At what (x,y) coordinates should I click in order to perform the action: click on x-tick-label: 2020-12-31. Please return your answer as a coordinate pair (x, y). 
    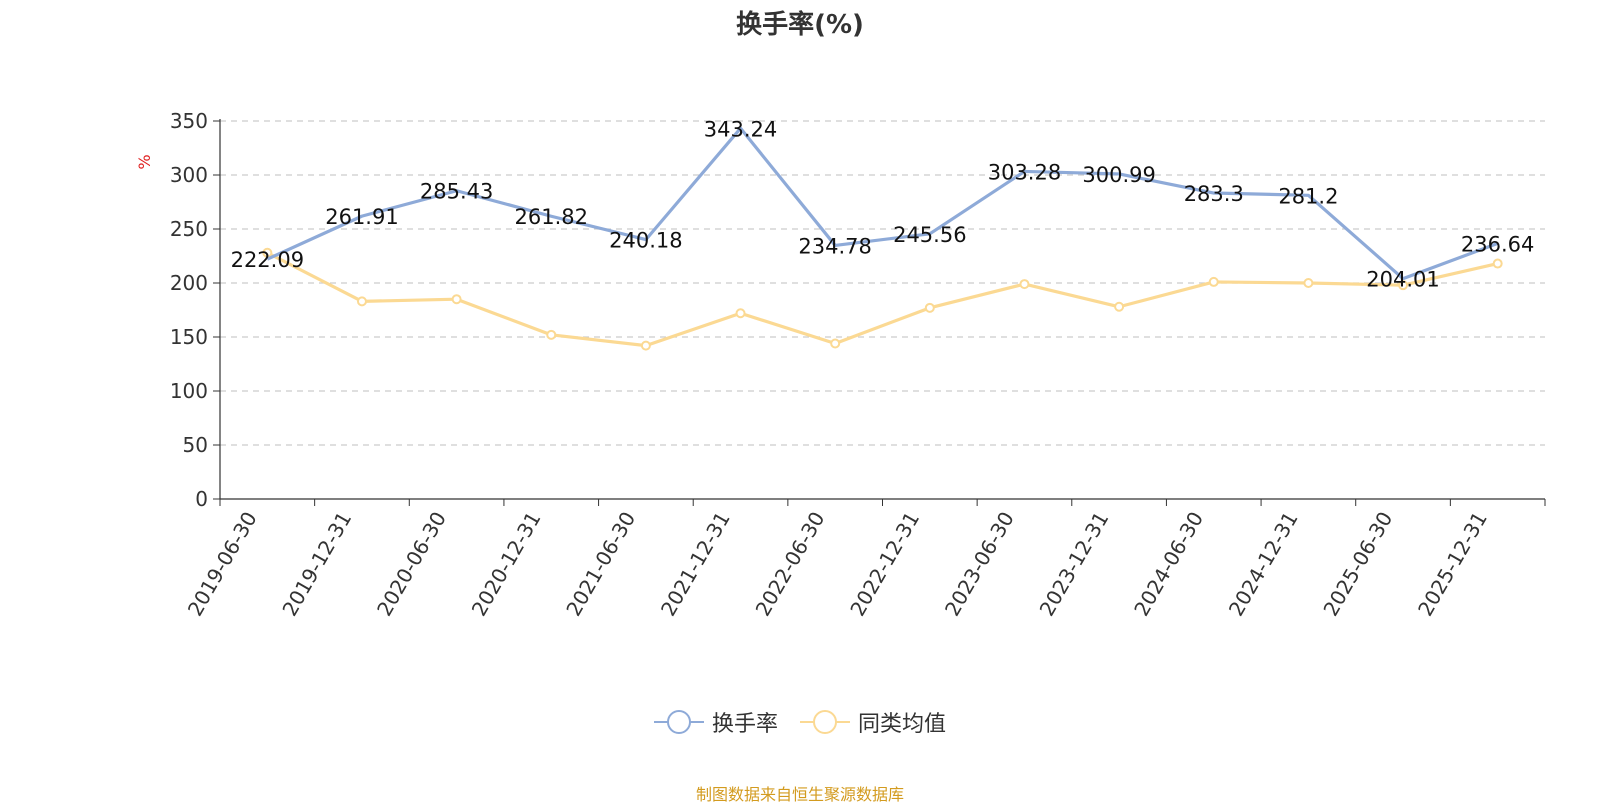
    Looking at the image, I should click on (506, 564).